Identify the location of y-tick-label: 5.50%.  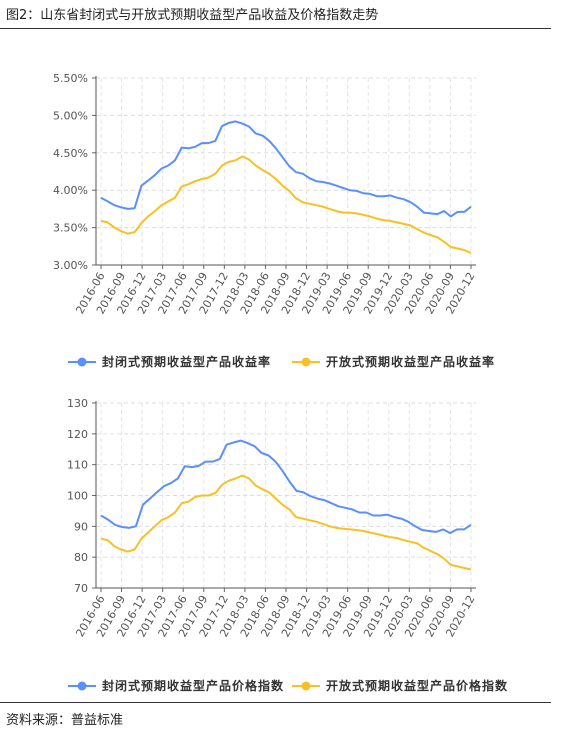
(70, 78).